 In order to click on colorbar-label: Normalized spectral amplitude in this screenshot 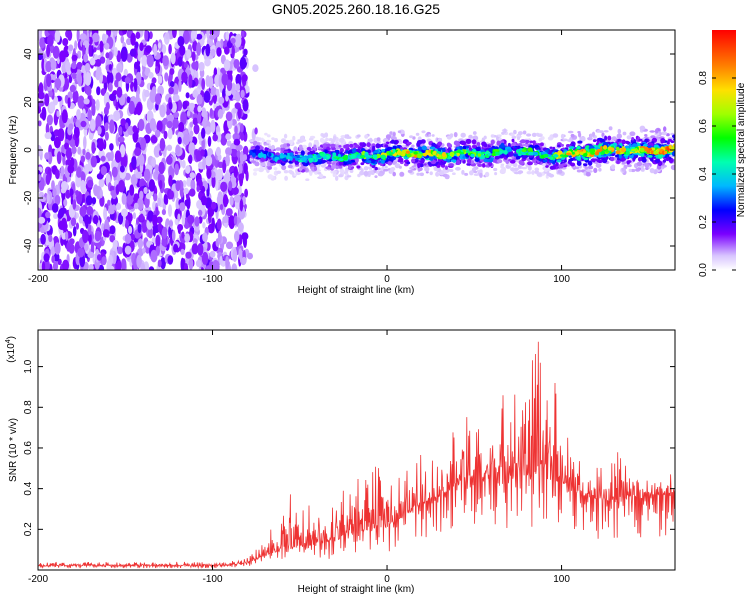, I will do `click(741, 149)`.